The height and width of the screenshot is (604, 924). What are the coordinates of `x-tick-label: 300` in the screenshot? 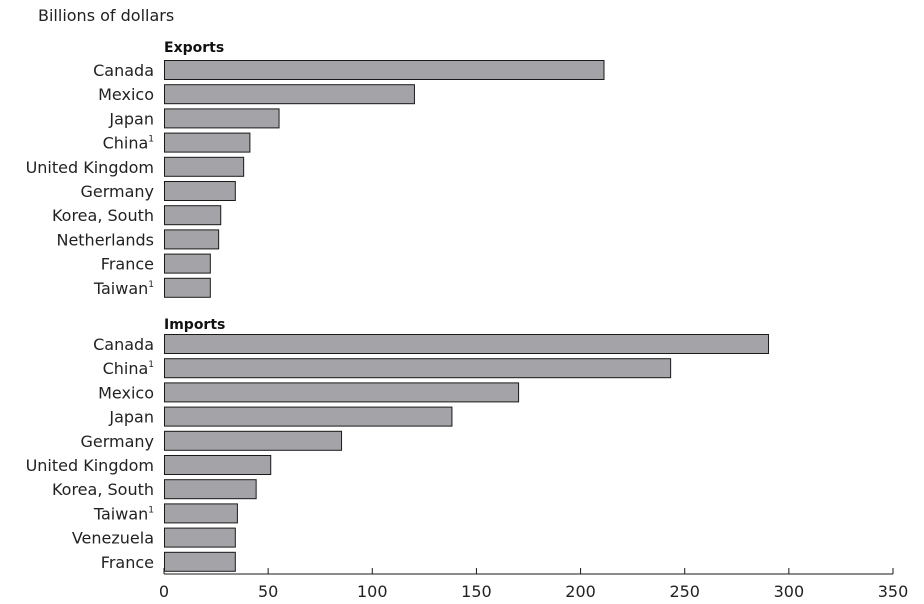 It's located at (789, 591).